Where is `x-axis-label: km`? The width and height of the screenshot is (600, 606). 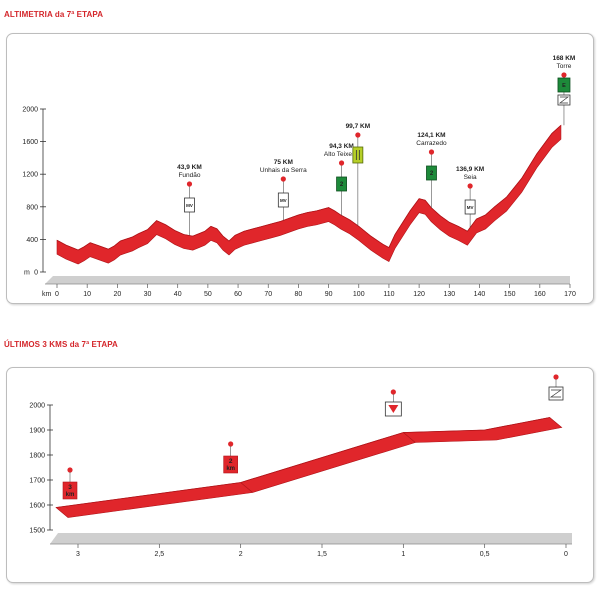
x-axis-label: km is located at coordinates (47, 294).